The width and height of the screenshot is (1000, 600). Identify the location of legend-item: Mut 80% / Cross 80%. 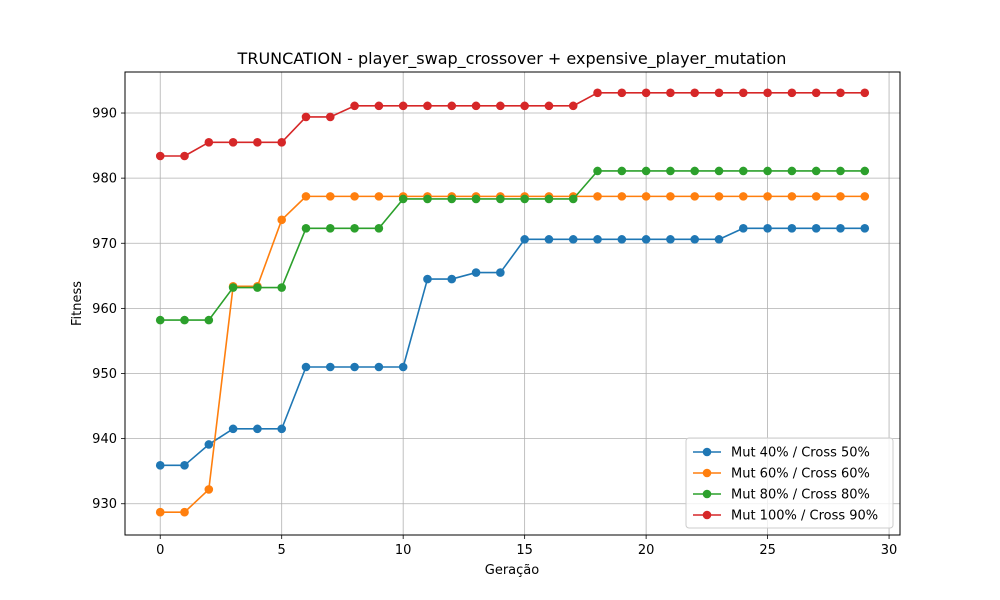
(781, 495).